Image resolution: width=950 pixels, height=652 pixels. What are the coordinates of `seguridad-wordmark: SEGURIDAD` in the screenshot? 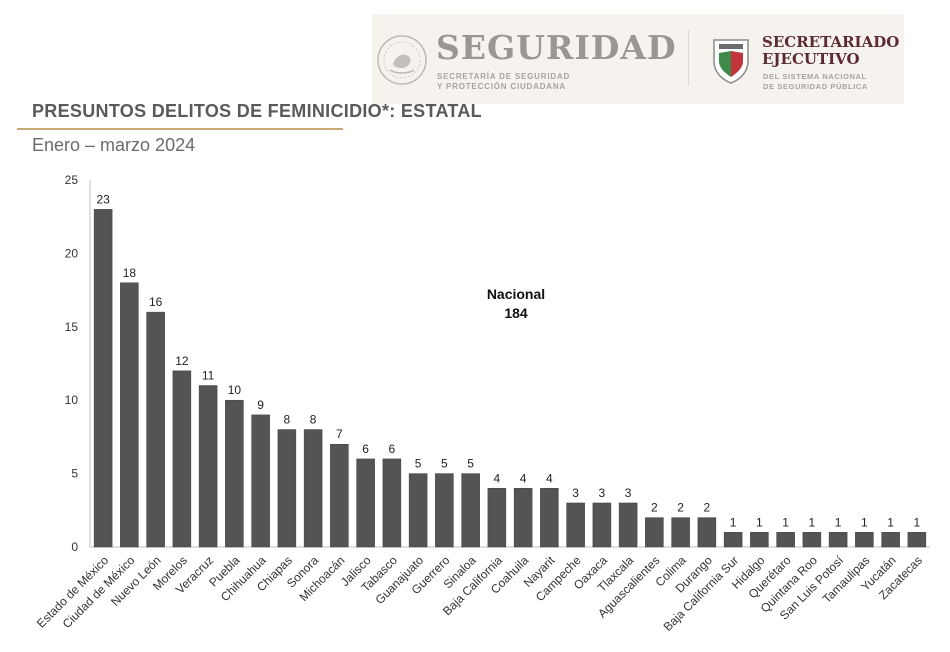 It's located at (556, 47).